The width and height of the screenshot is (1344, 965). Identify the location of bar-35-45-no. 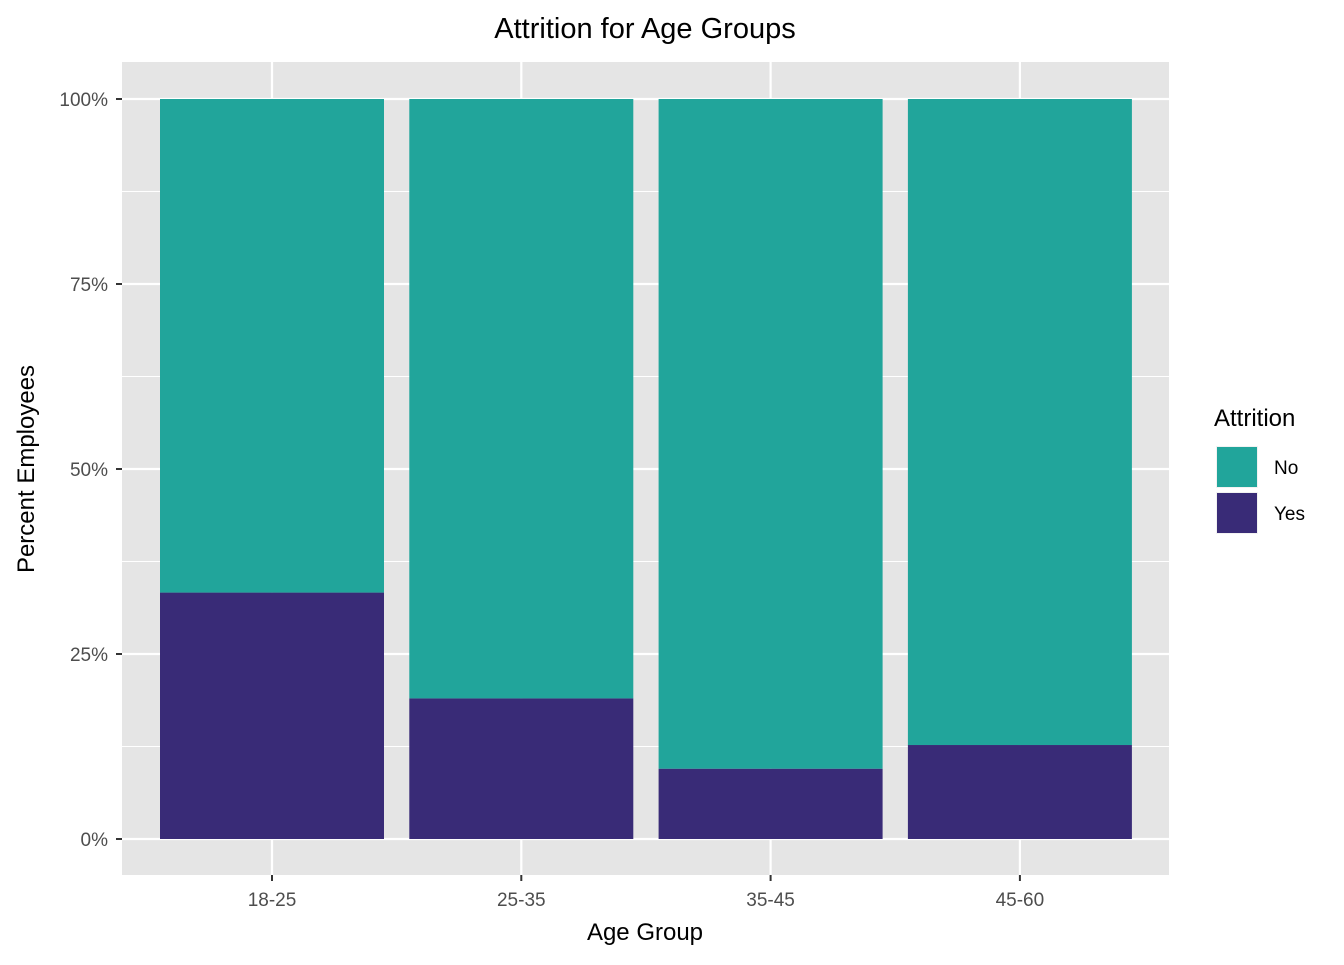
(770, 434).